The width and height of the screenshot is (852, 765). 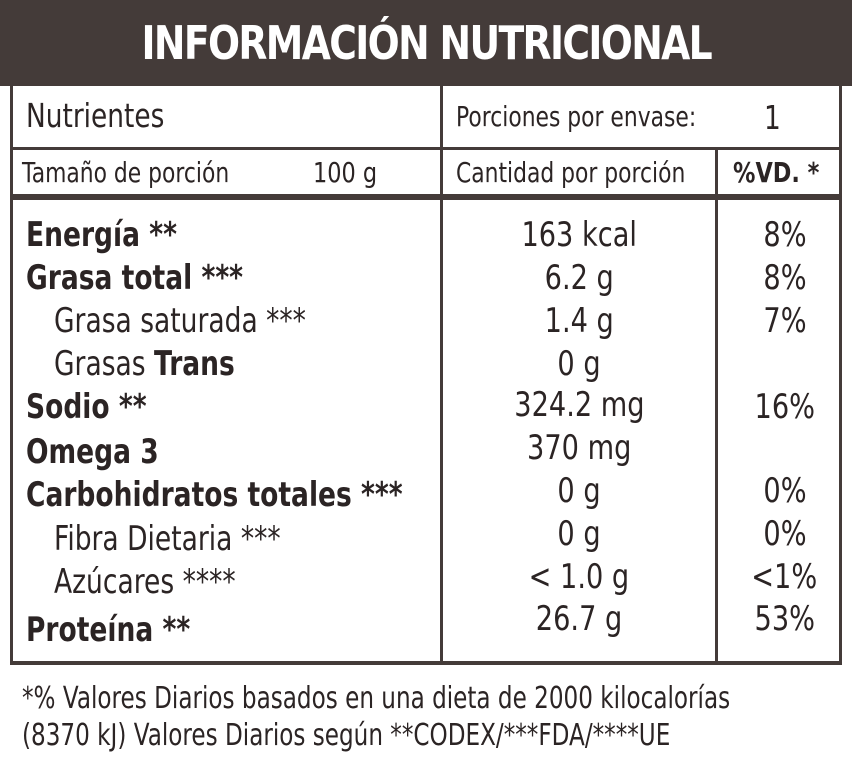 I want to click on nutrient-amount: 324.2 mg, so click(x=579, y=405).